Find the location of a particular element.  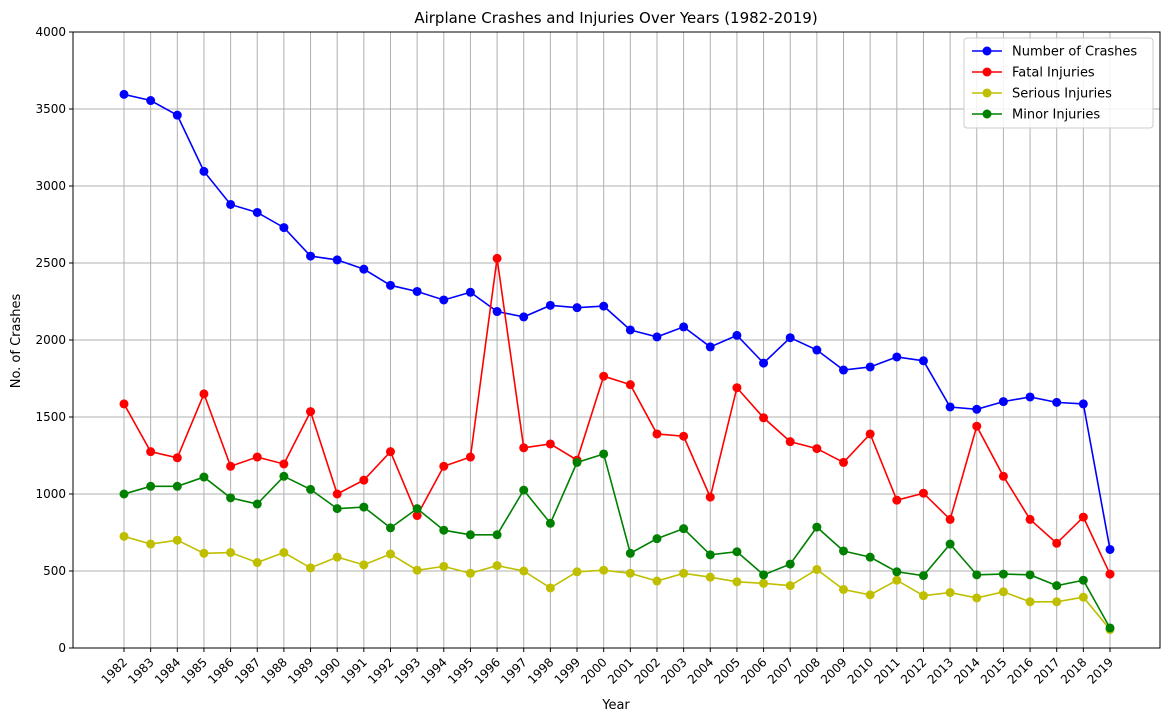

y-tick-label: 500 is located at coordinates (54, 571).